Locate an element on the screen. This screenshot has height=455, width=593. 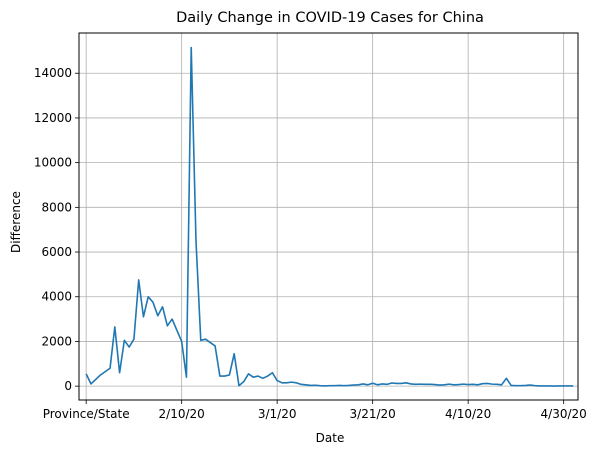
x-tick-label: 4/10/20 is located at coordinates (468, 414).